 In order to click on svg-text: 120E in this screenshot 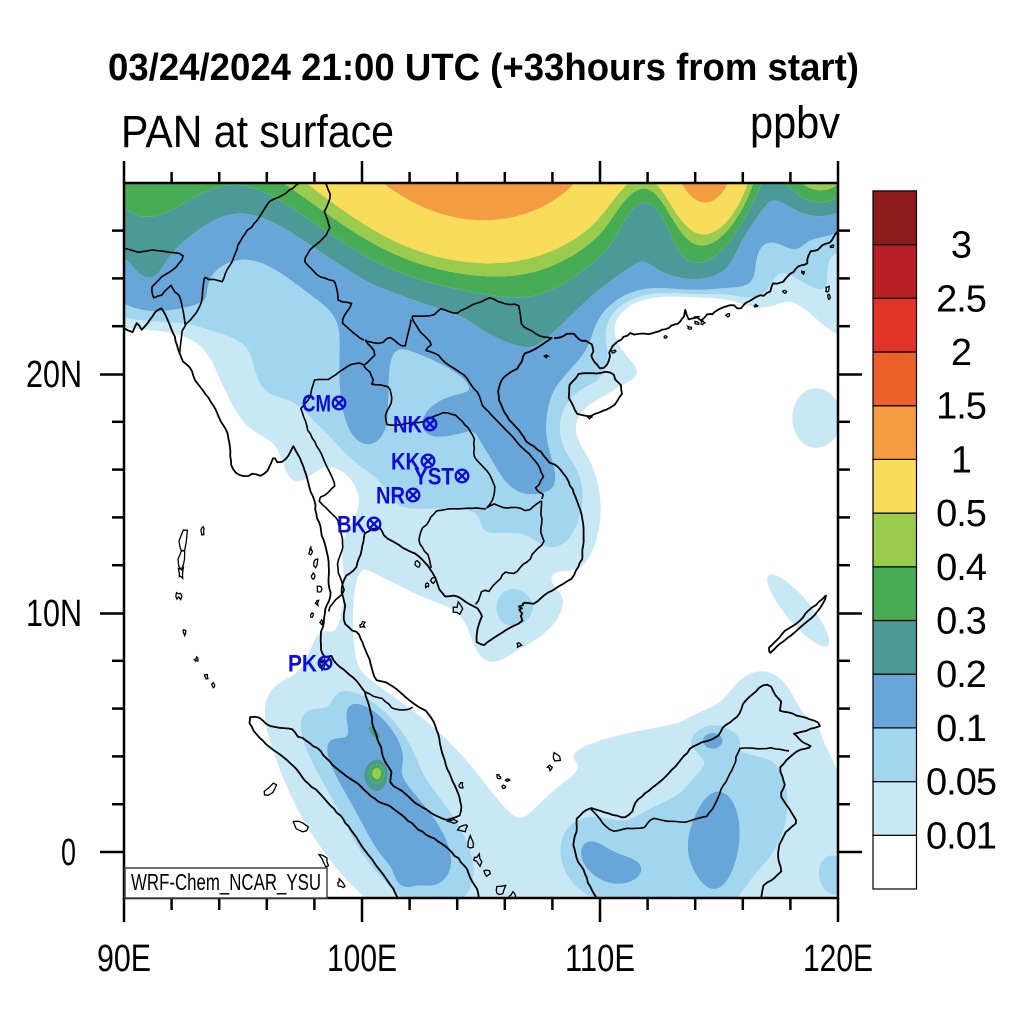, I will do `click(838, 959)`.